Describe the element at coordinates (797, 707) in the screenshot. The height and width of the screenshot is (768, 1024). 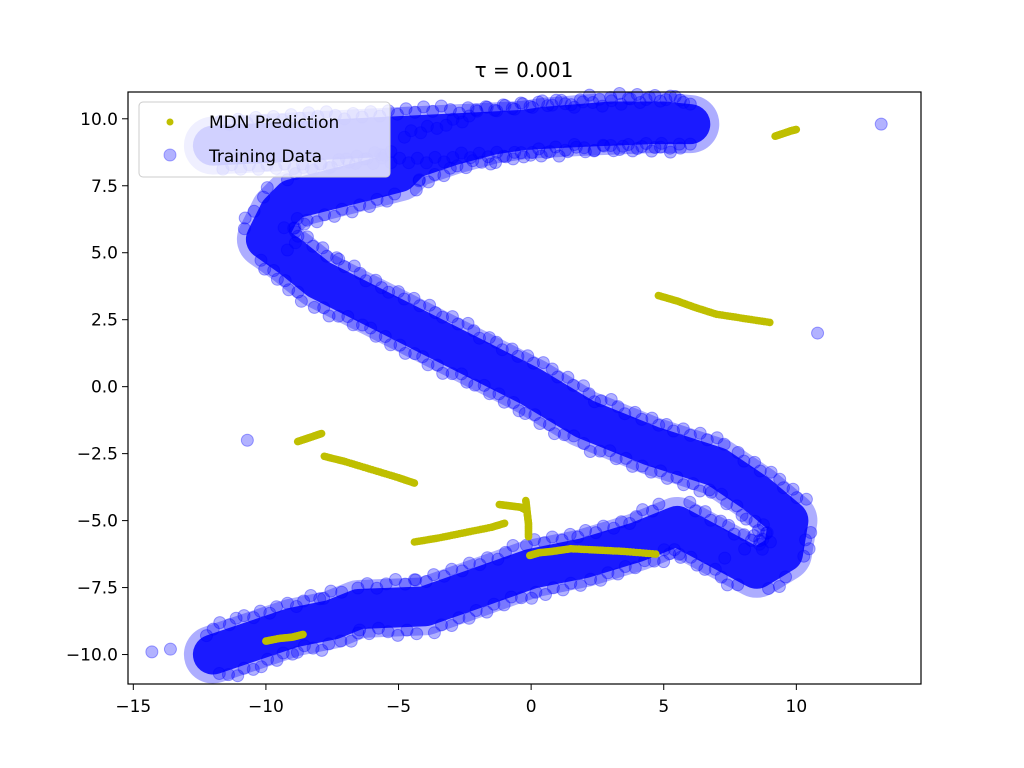
I see `x-tick-label: 10` at that location.